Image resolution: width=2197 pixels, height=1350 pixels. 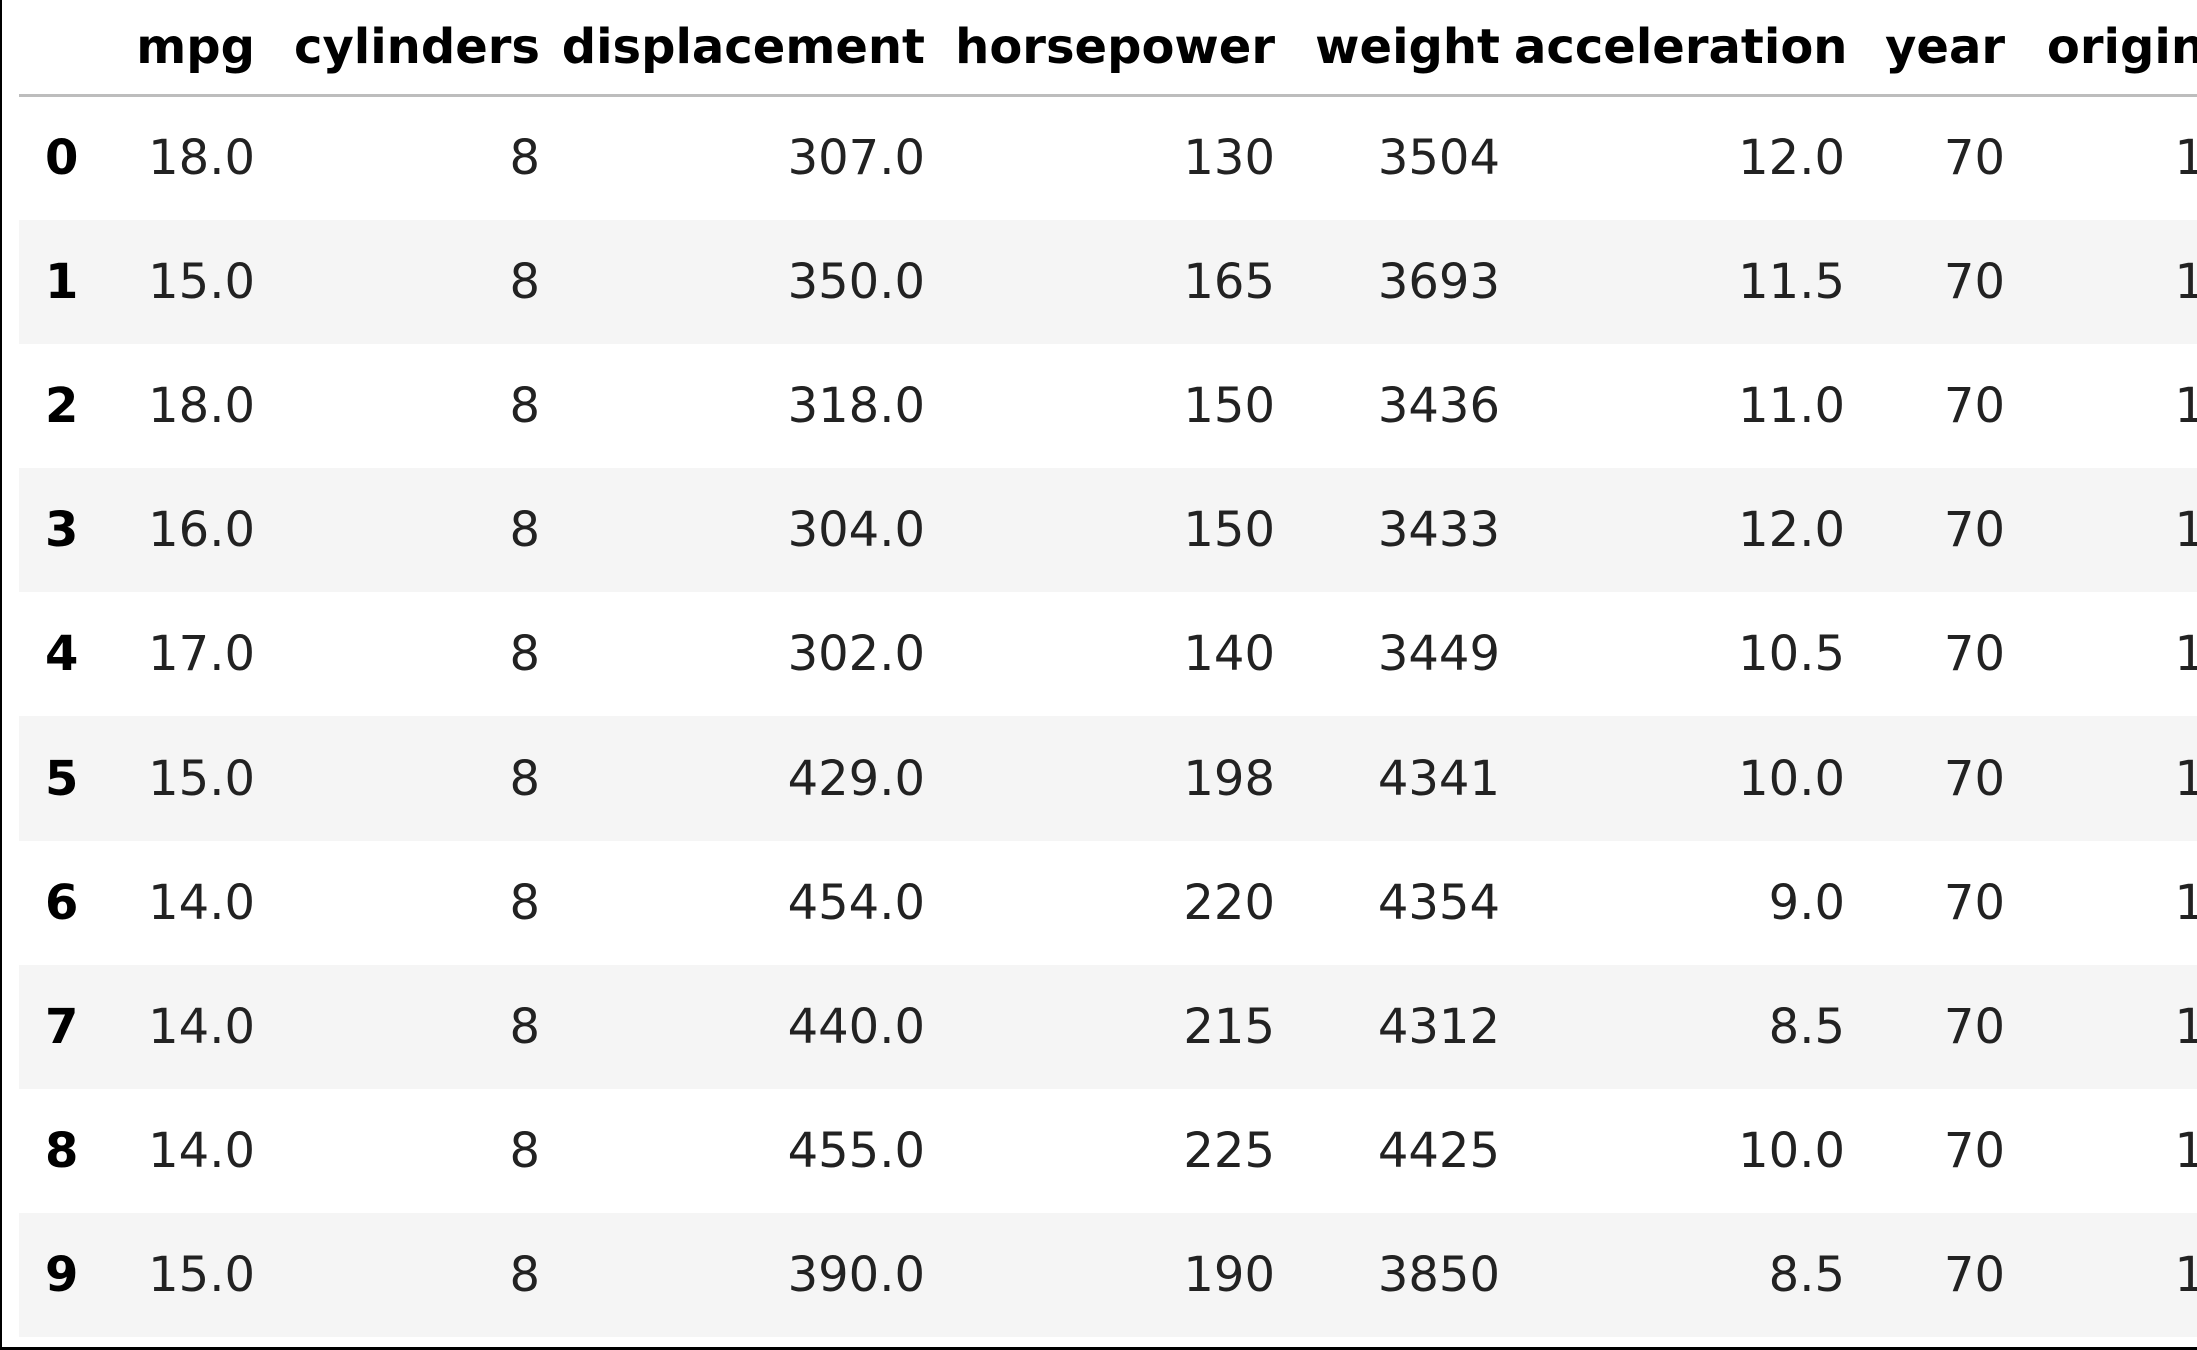 I want to click on table-row: 2 18.0 8 318.0 150 3436 11.0 701, so click(x=1108, y=406).